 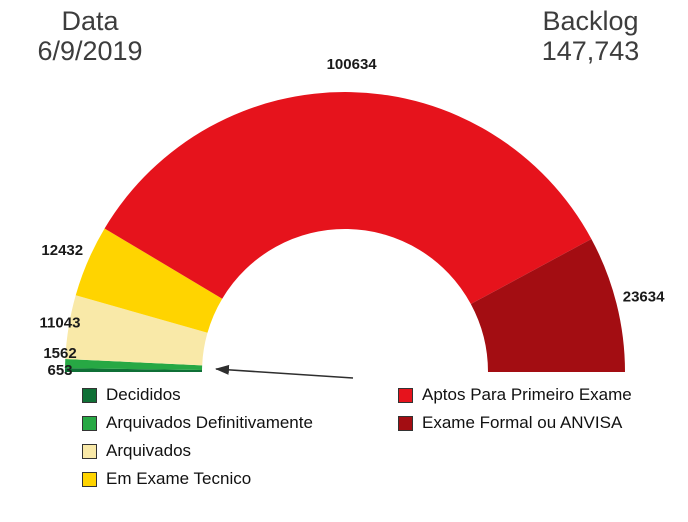 What do you see at coordinates (284, 371) in the screenshot?
I see `annotation-arrow` at bounding box center [284, 371].